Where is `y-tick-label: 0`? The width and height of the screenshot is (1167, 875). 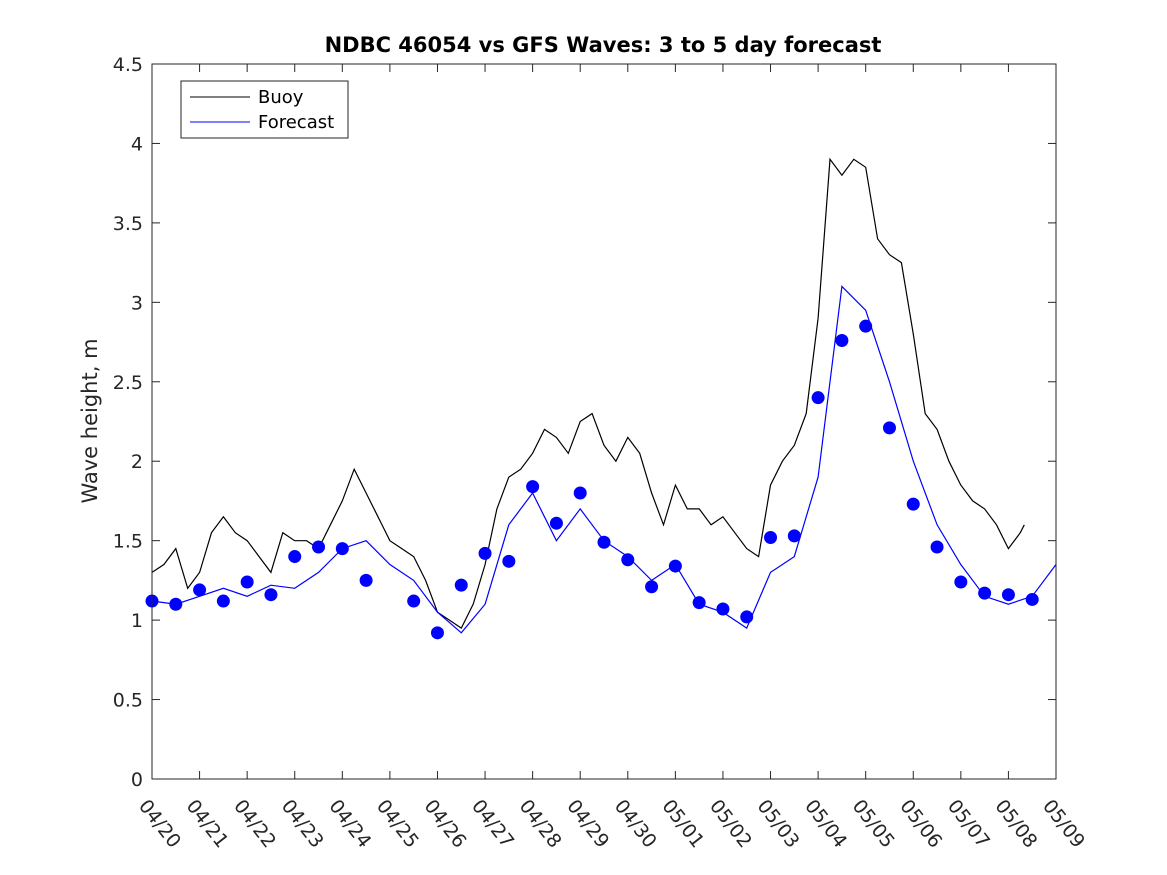
y-tick-label: 0 is located at coordinates (137, 780).